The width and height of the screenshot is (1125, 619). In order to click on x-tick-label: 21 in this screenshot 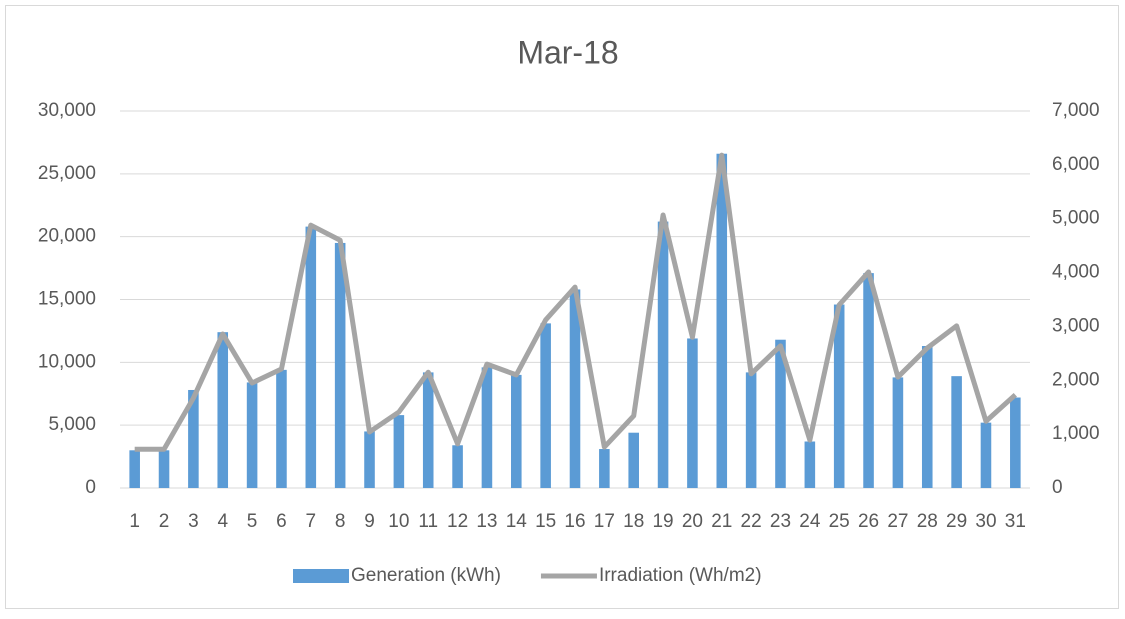, I will do `click(721, 521)`.